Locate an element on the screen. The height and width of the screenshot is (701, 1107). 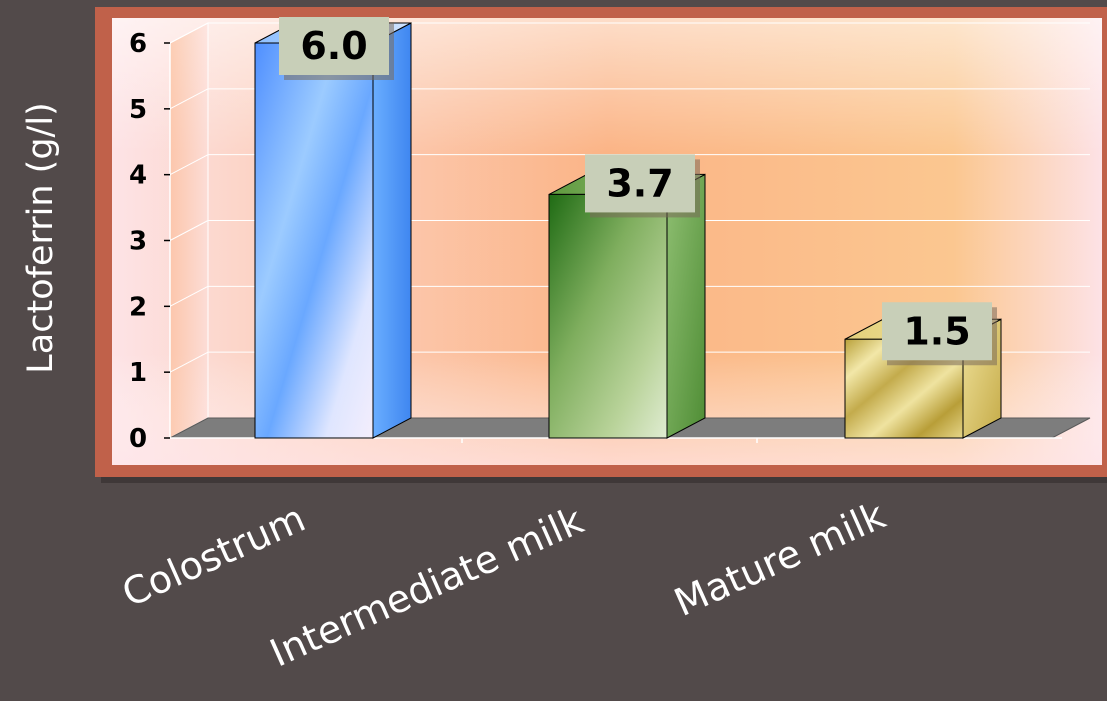
x-tick-label-intermediate-milk: Intermediate milk is located at coordinates (427, 586).